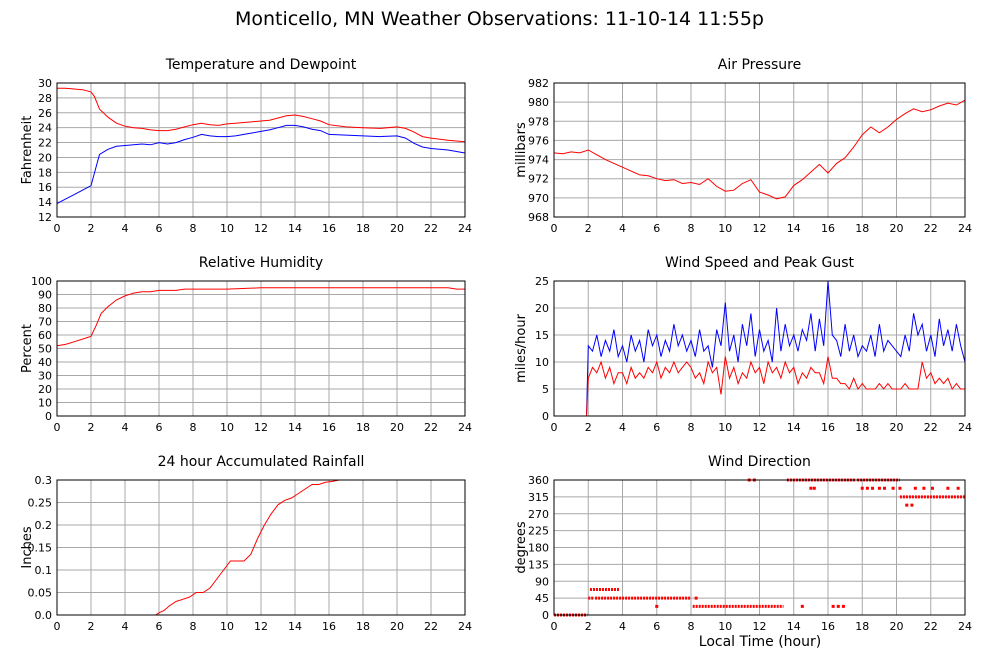  Describe the element at coordinates (45, 128) in the screenshot. I see `y-tick-label: 24` at that location.